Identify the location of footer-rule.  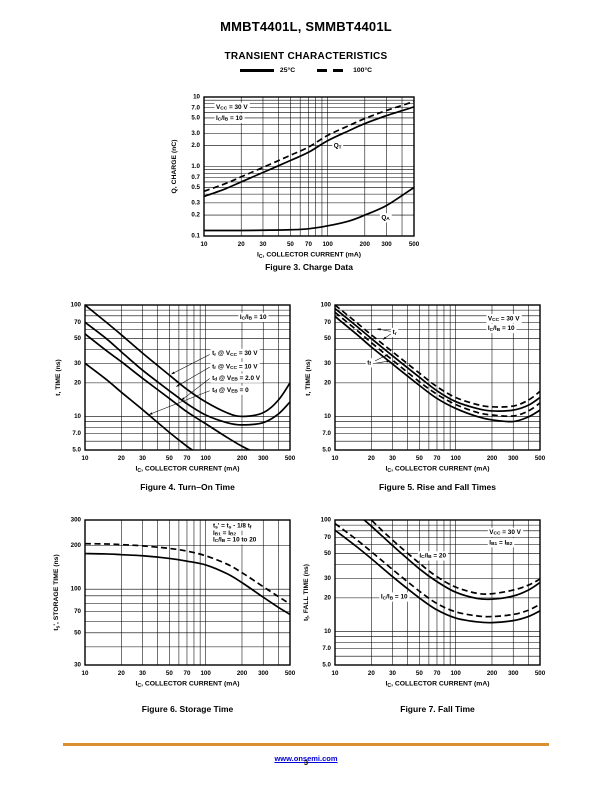
(306, 744).